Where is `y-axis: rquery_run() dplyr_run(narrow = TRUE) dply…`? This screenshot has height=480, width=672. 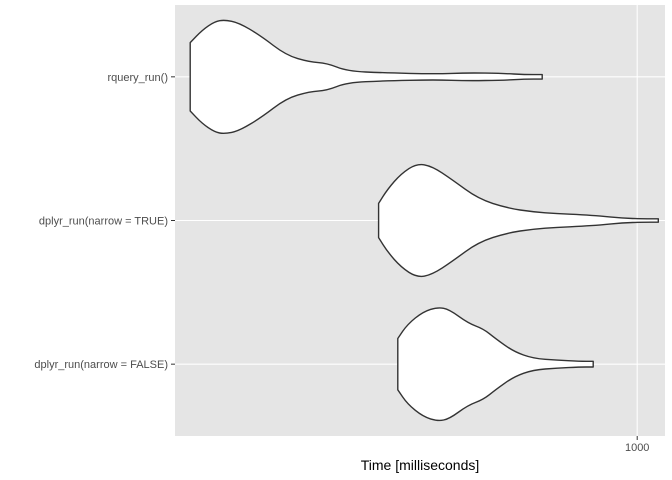 y-axis: rquery_run() dplyr_run(narrow = TRUE) dply… is located at coordinates (104, 221).